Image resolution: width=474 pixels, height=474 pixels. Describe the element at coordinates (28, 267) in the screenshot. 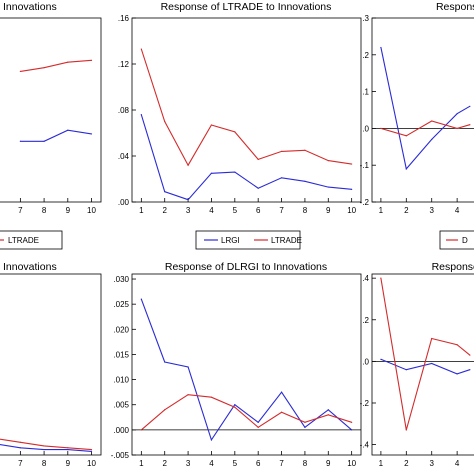

I see `chart-title: to Innovations` at that location.